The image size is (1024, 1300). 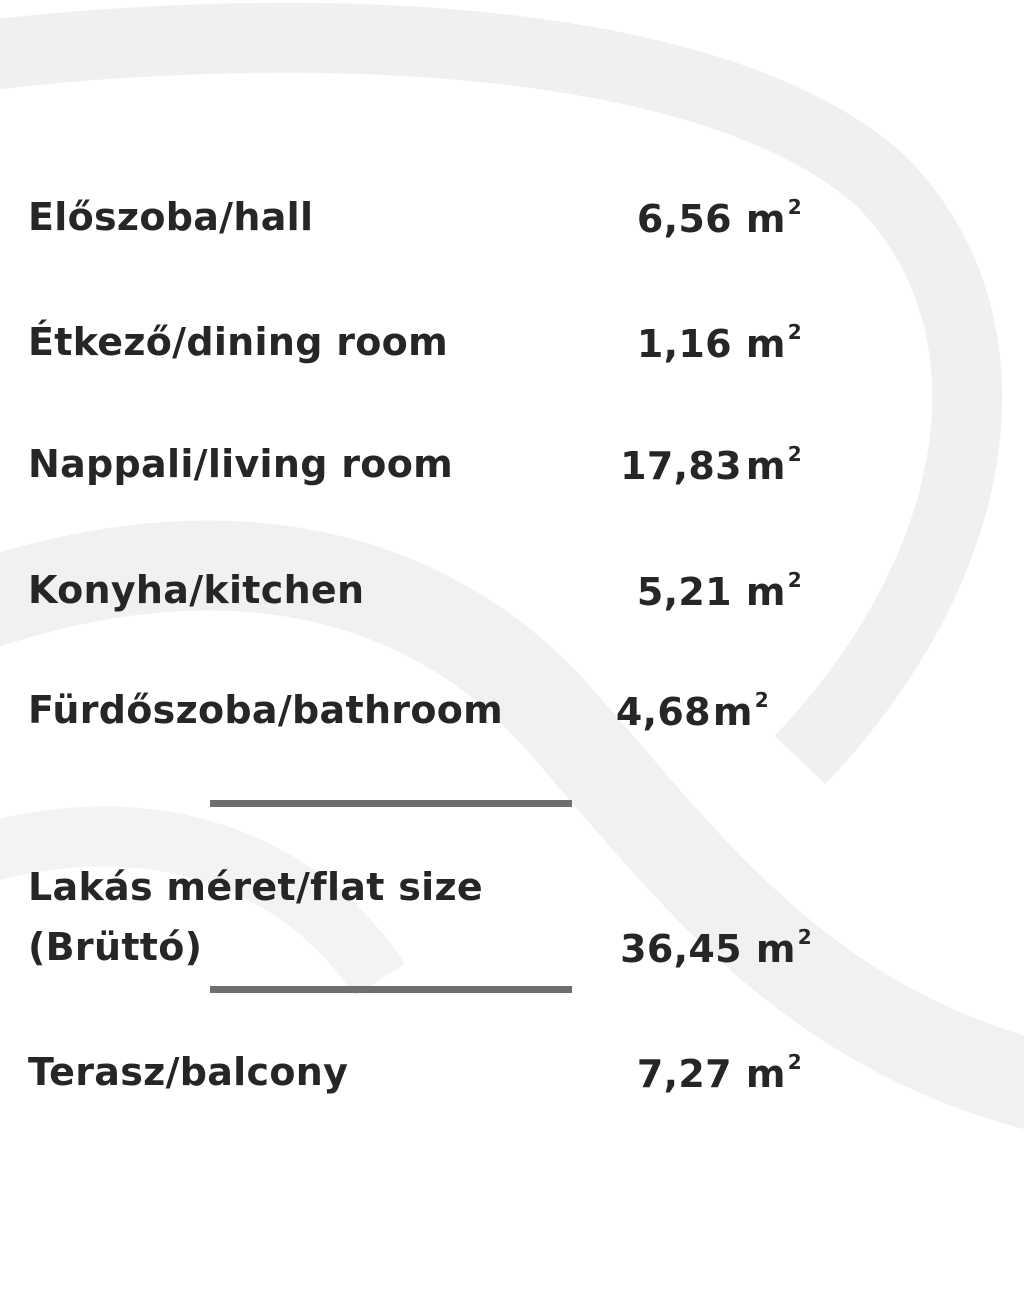 I want to click on total-label-line2: (Brüttó), so click(x=115, y=947).